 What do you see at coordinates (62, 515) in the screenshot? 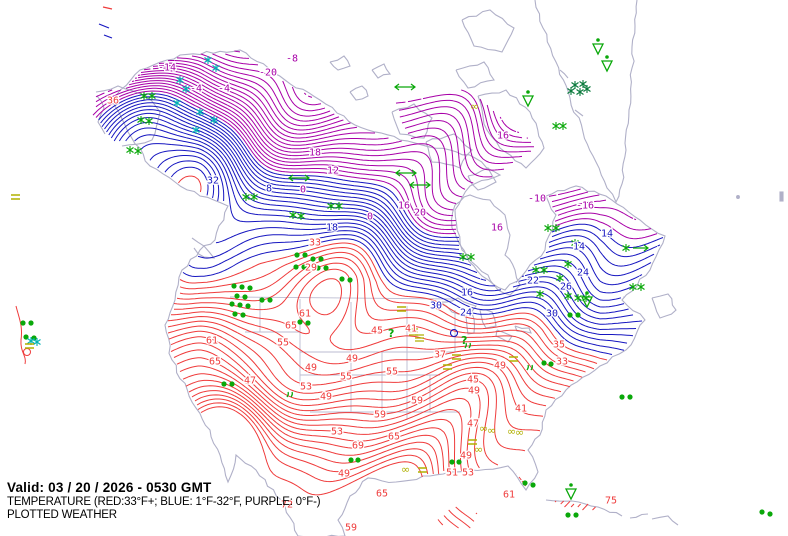
I see `plotted-weather-label: PLOTTED WEATHER` at bounding box center [62, 515].